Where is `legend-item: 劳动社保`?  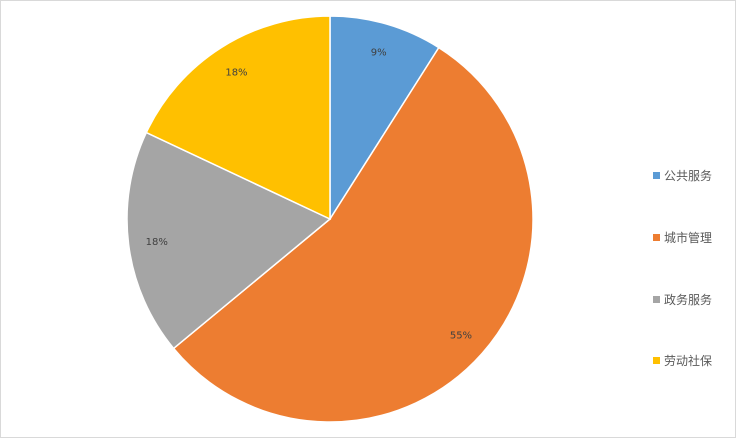
legend-item: 劳动社保 is located at coordinates (682, 360).